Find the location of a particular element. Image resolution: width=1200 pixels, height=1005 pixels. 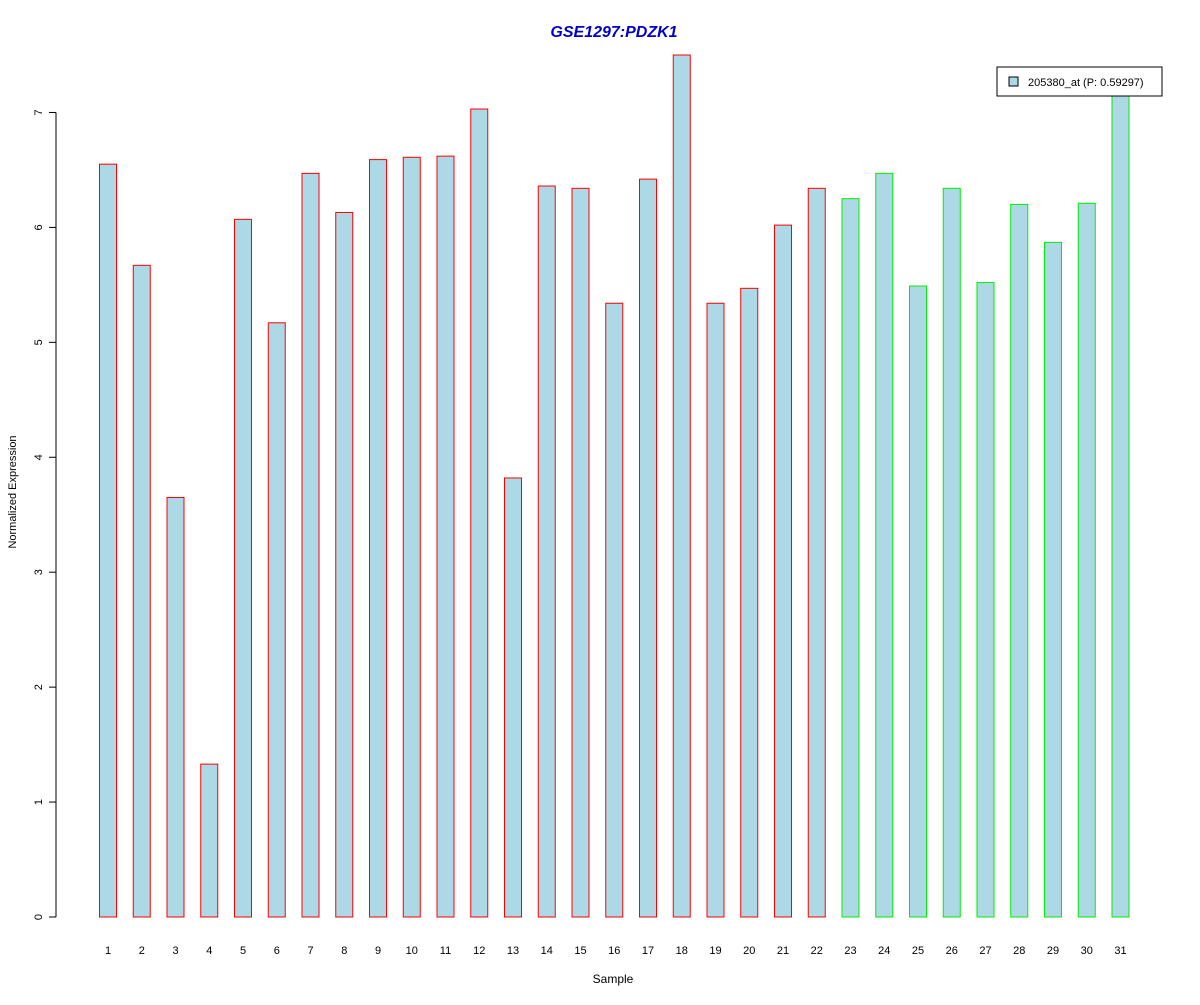

x-tick-label: 6 is located at coordinates (277, 951).